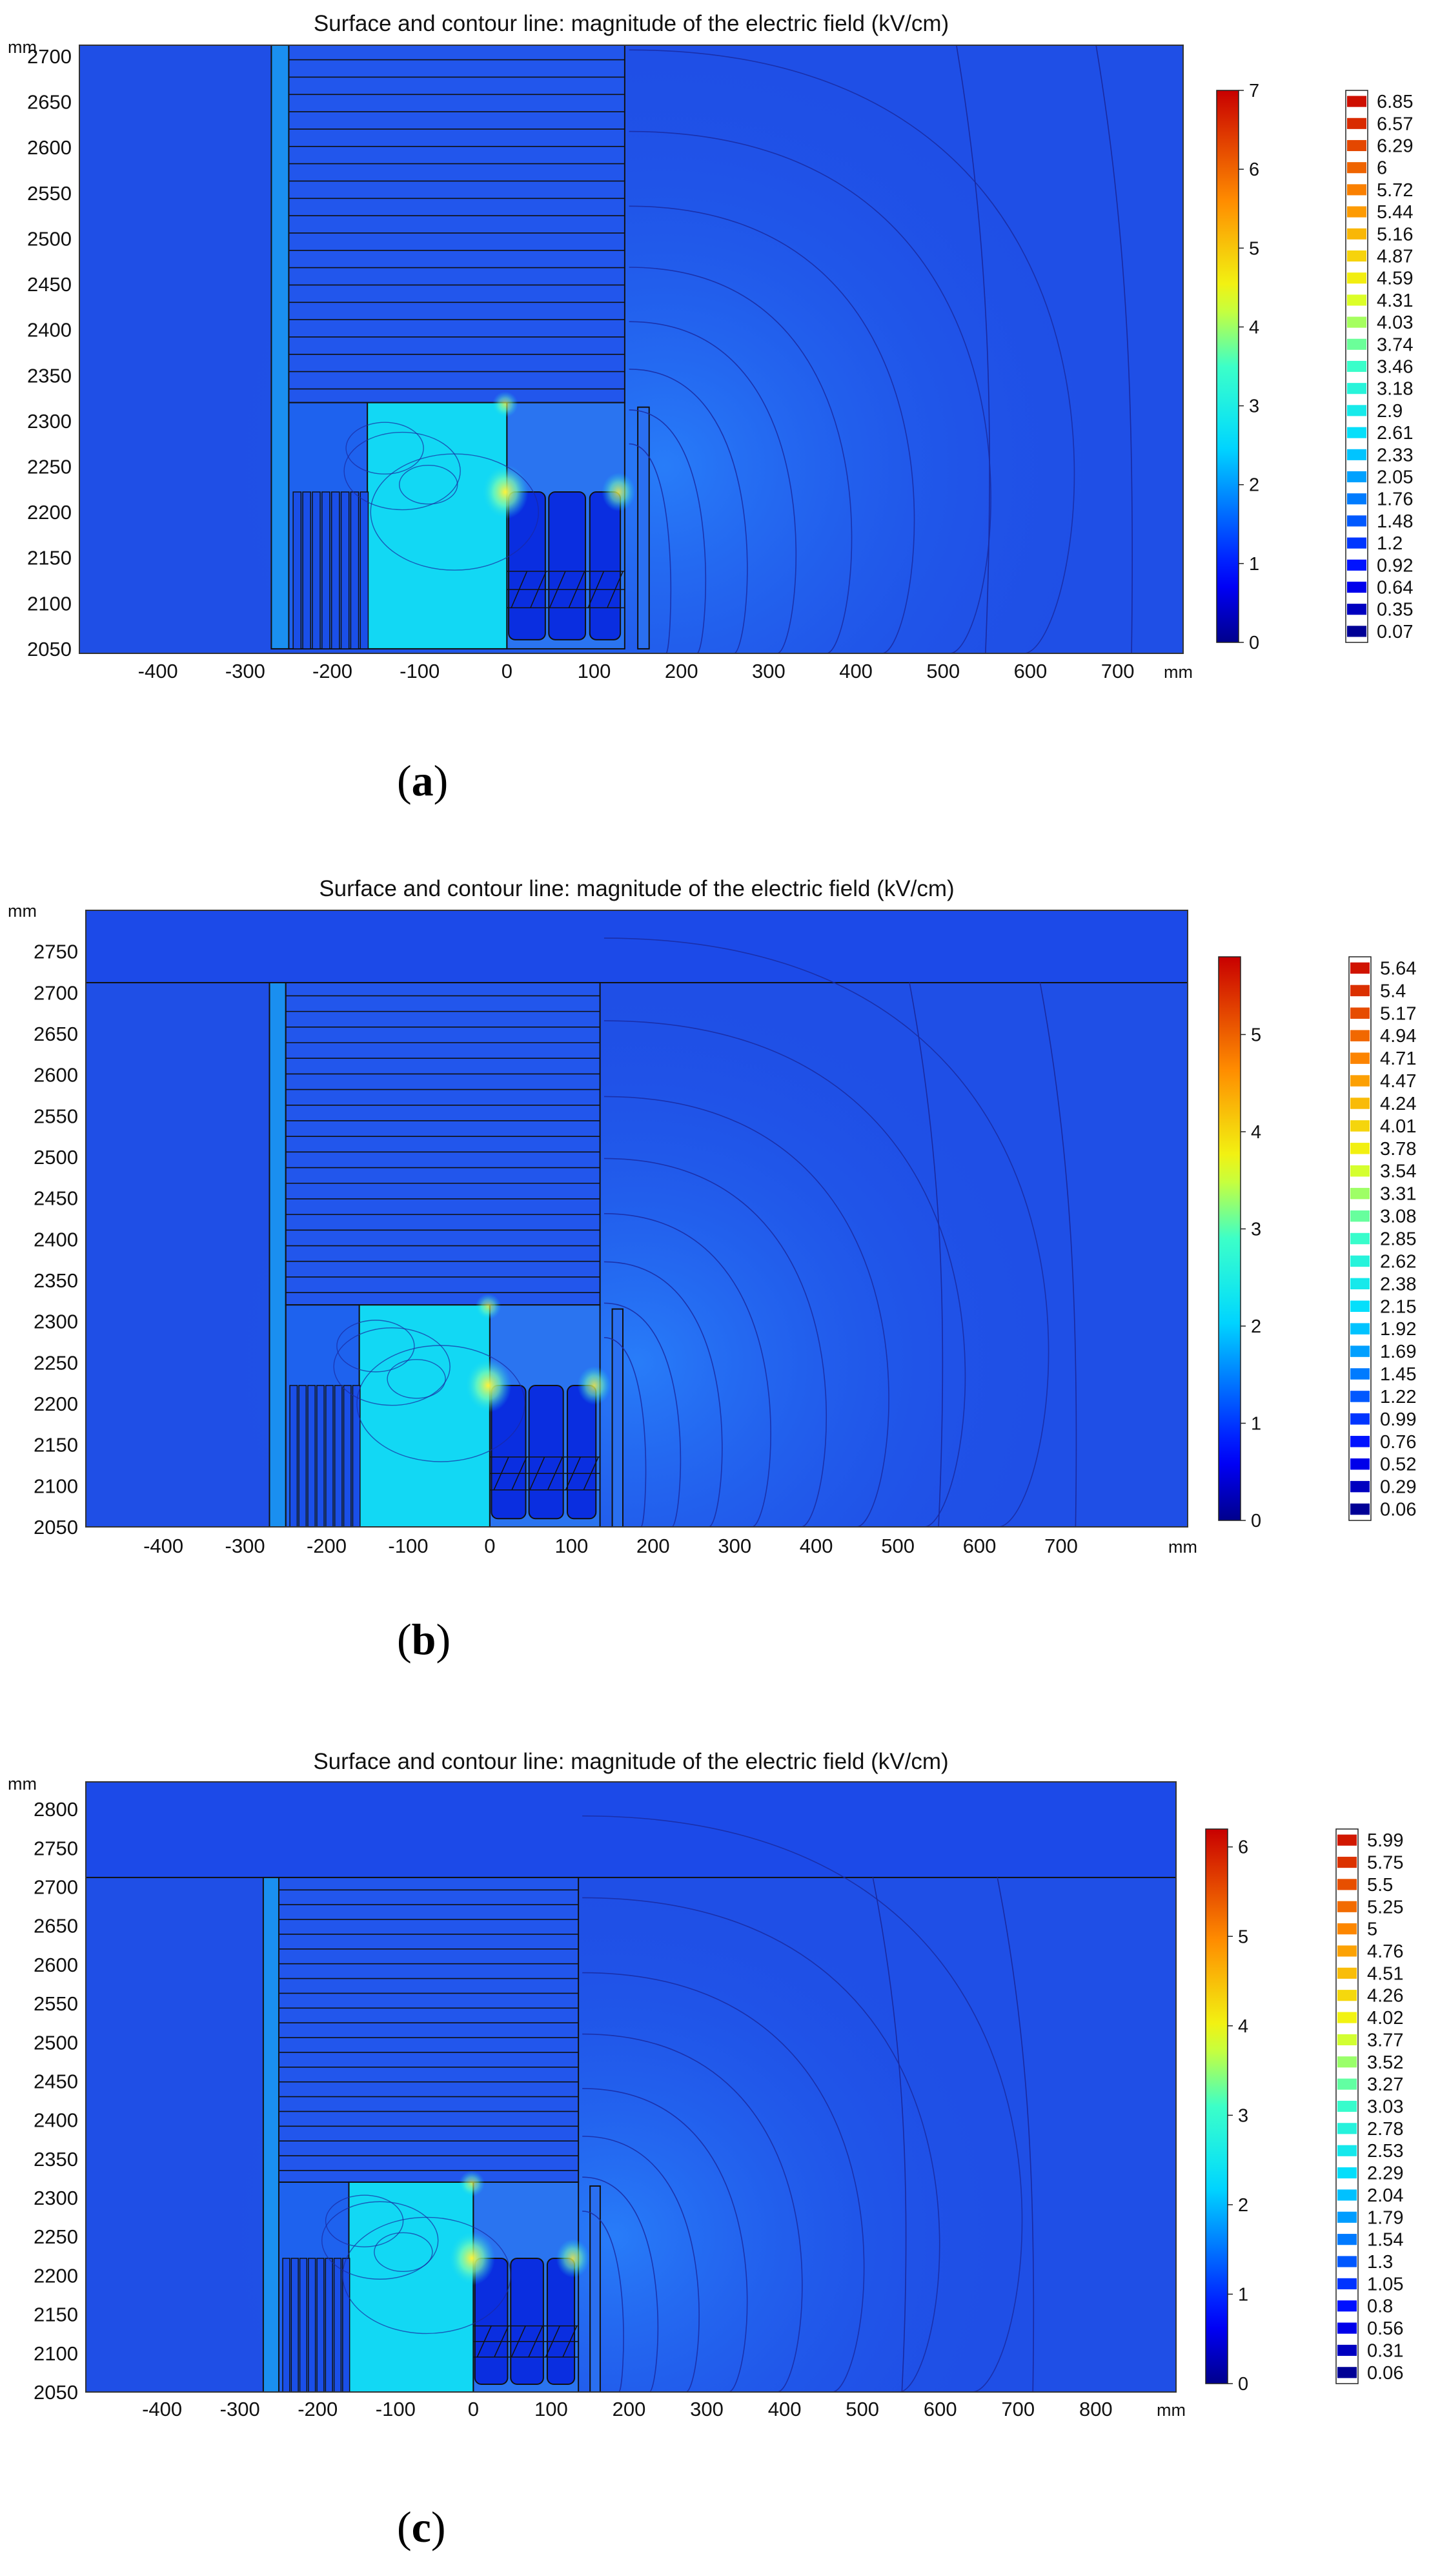 The width and height of the screenshot is (1440, 2576). I want to click on contour-legend-label: 3.52, so click(1385, 2063).